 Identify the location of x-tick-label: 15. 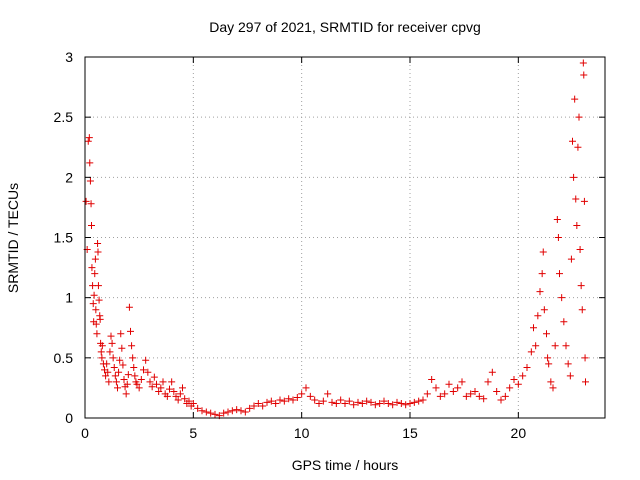
(410, 433).